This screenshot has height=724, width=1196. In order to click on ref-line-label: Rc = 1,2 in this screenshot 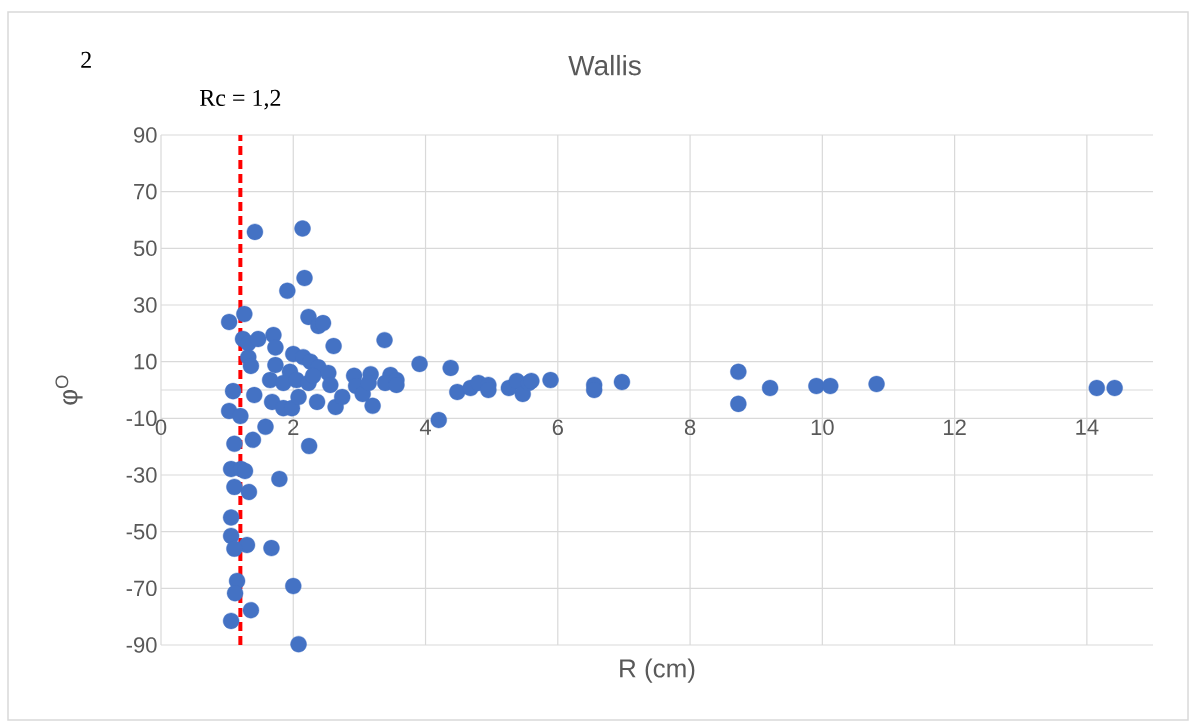, I will do `click(240, 99)`.